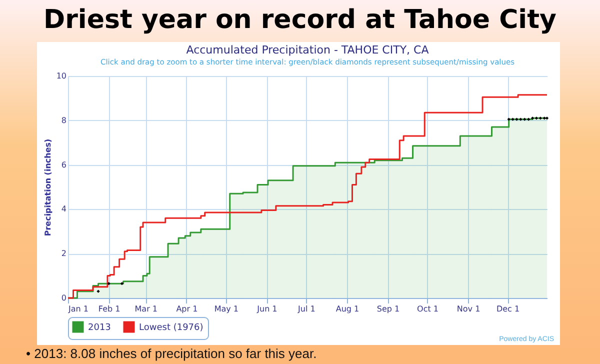 The height and width of the screenshot is (364, 600). Describe the element at coordinates (63, 253) in the screenshot. I see `y-tick-label: 2` at that location.